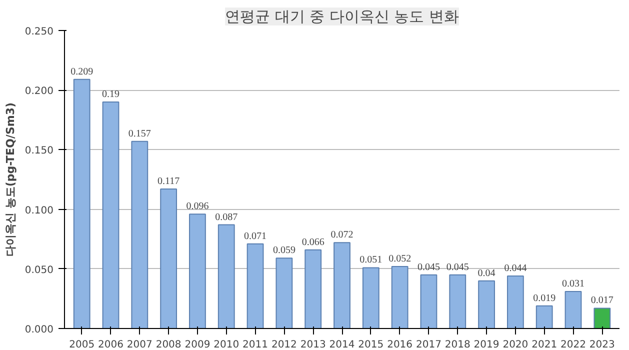 Image resolution: width=629 pixels, height=350 pixels. I want to click on x-tick-label: 2010, so click(227, 345).